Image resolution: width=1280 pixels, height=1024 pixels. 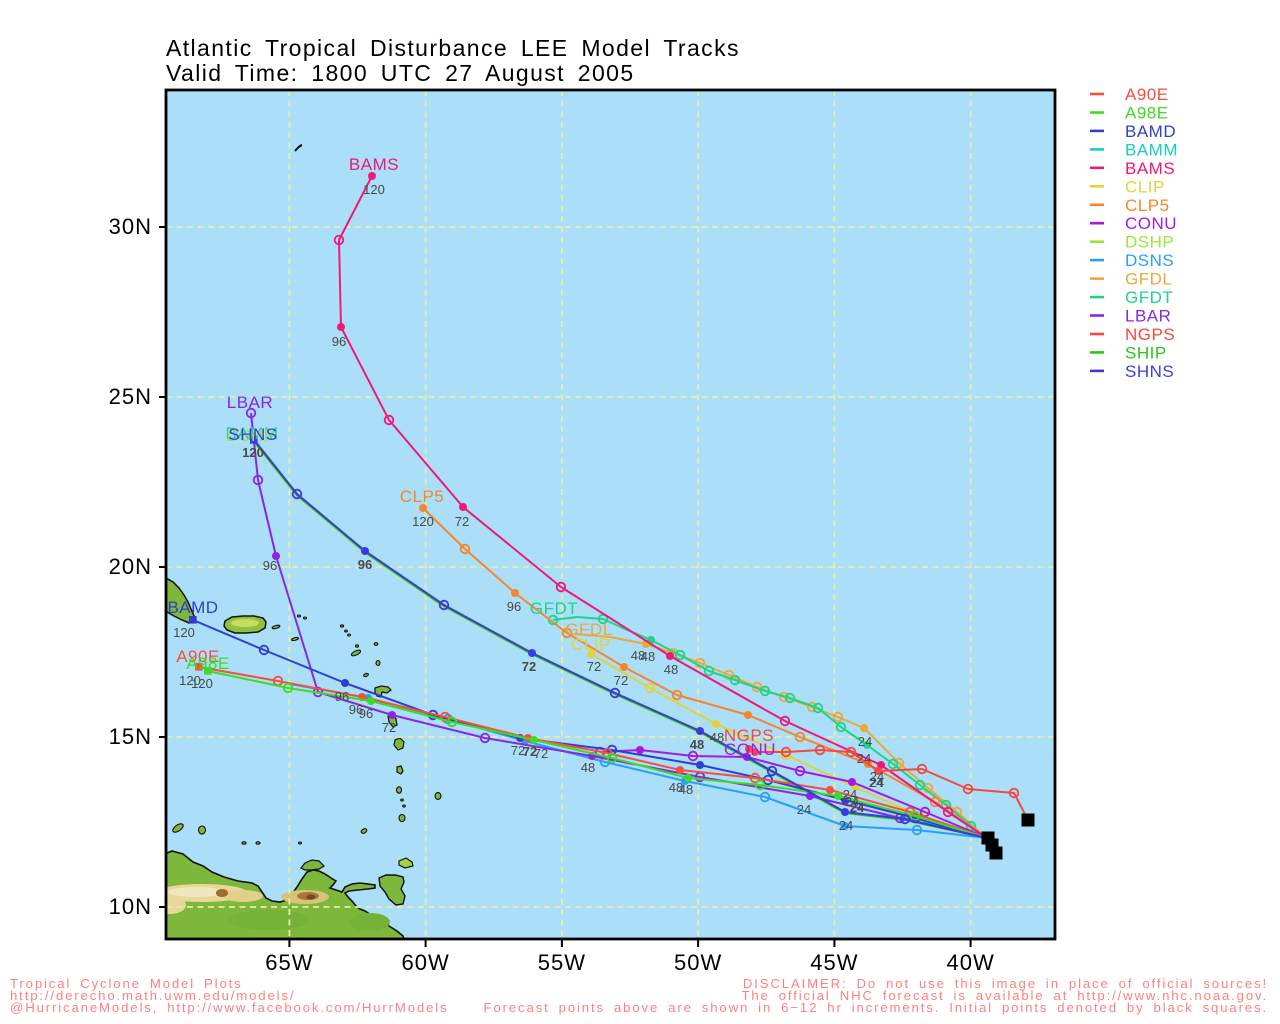 What do you see at coordinates (126, 983) in the screenshot?
I see `svg-text: Tropical Cyclone Model Plots` at bounding box center [126, 983].